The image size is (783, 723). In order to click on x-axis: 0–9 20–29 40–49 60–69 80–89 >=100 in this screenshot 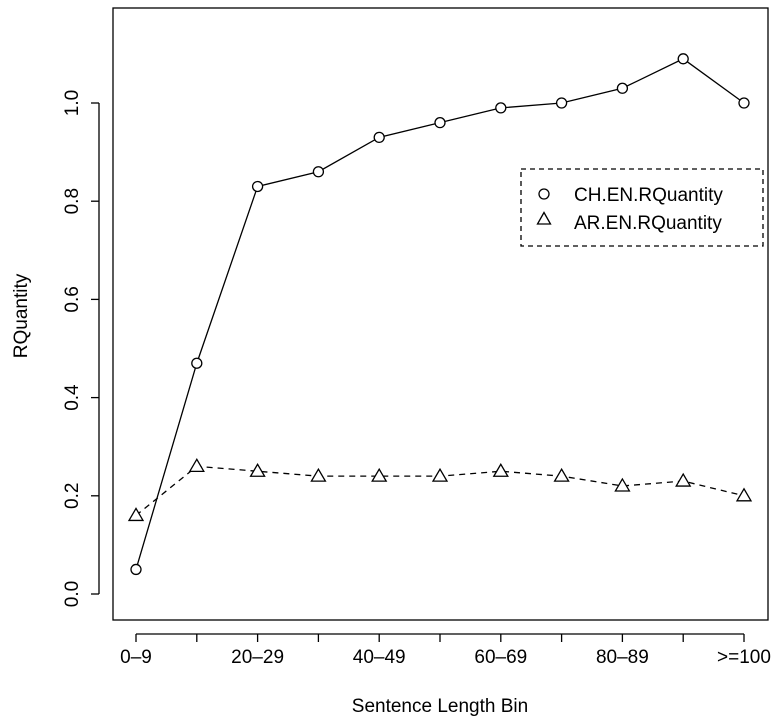, I will do `click(445, 650)`.